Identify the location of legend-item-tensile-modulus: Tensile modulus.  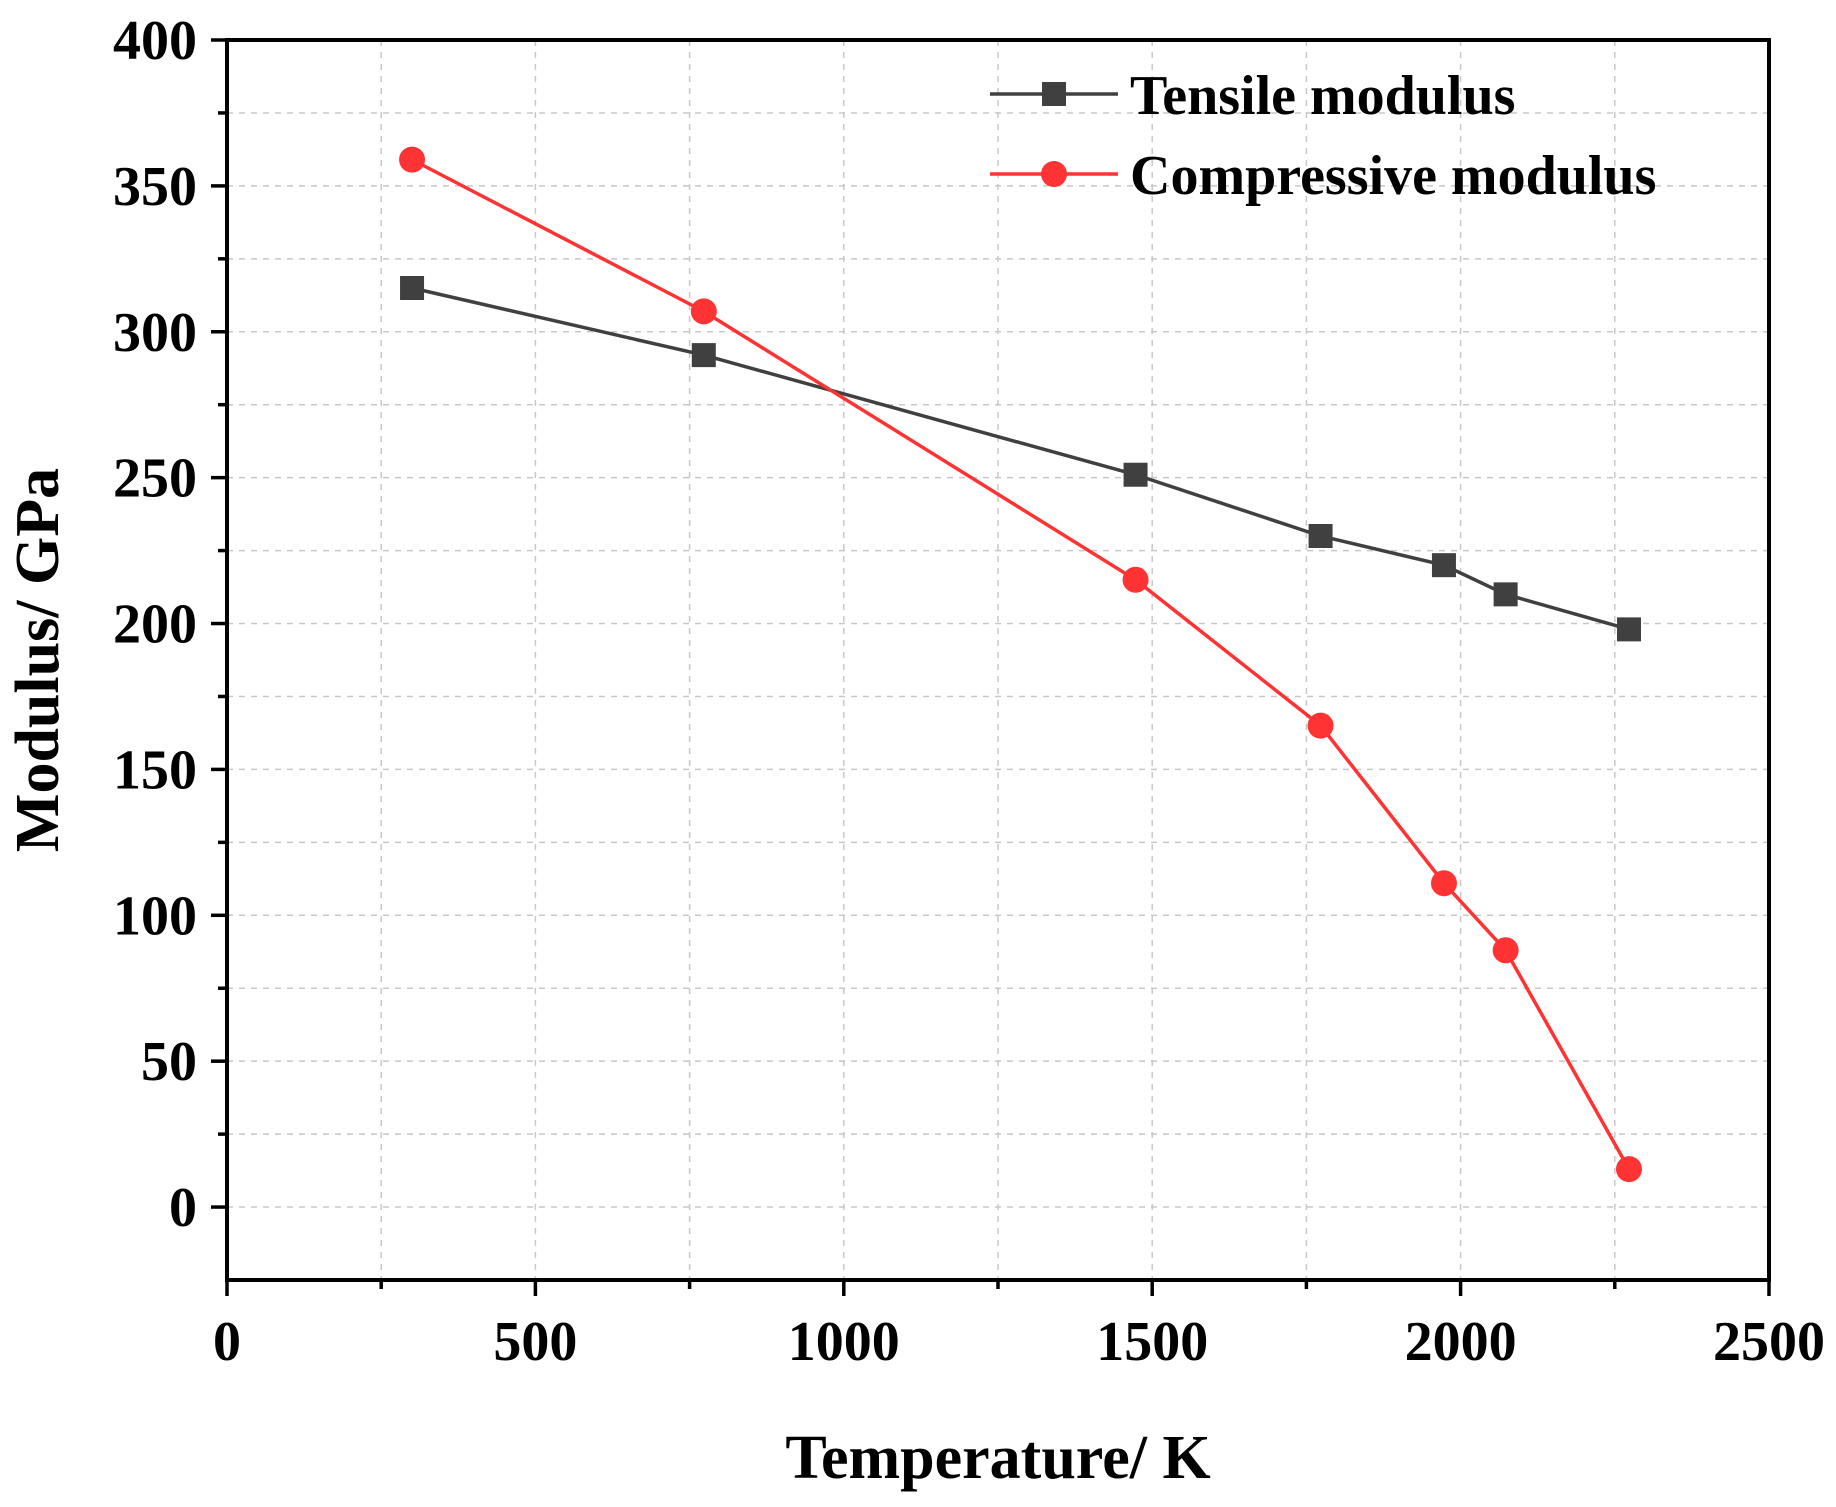
(1252, 96).